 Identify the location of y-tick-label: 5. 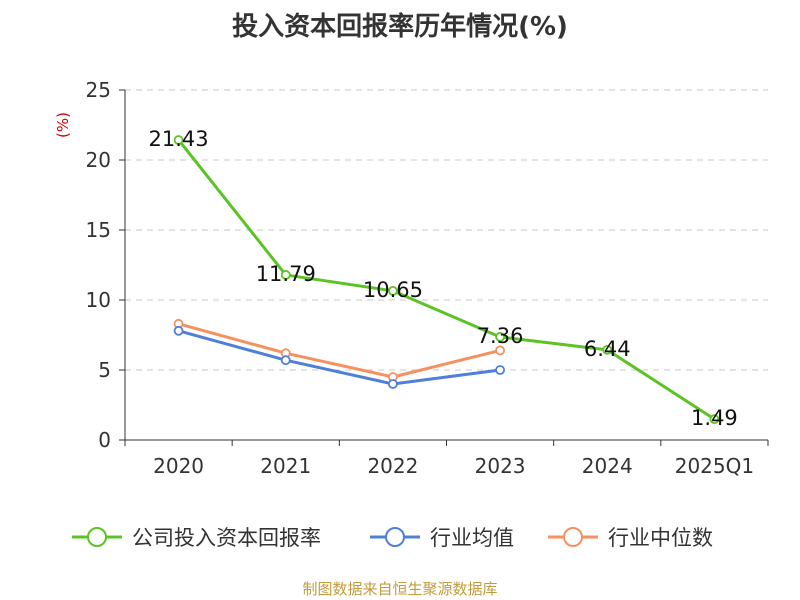
(104, 370).